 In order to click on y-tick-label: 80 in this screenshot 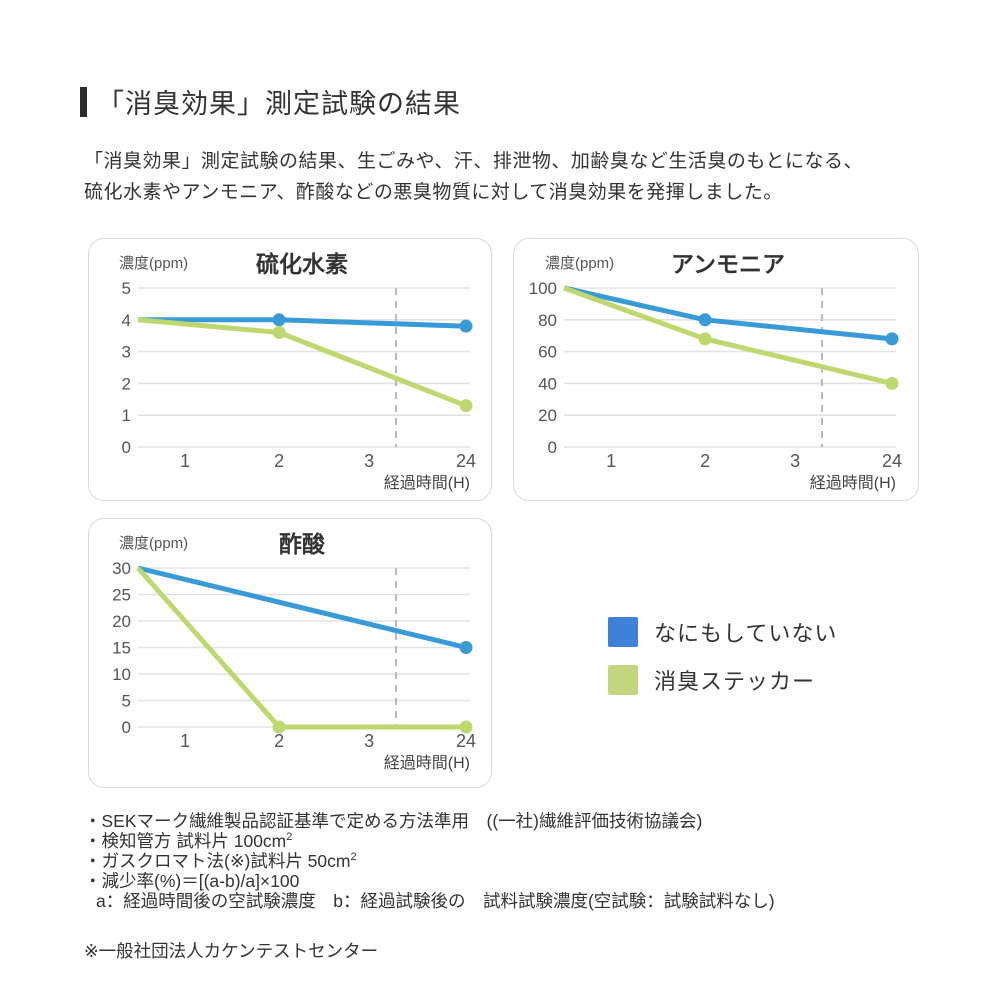, I will do `click(547, 320)`.